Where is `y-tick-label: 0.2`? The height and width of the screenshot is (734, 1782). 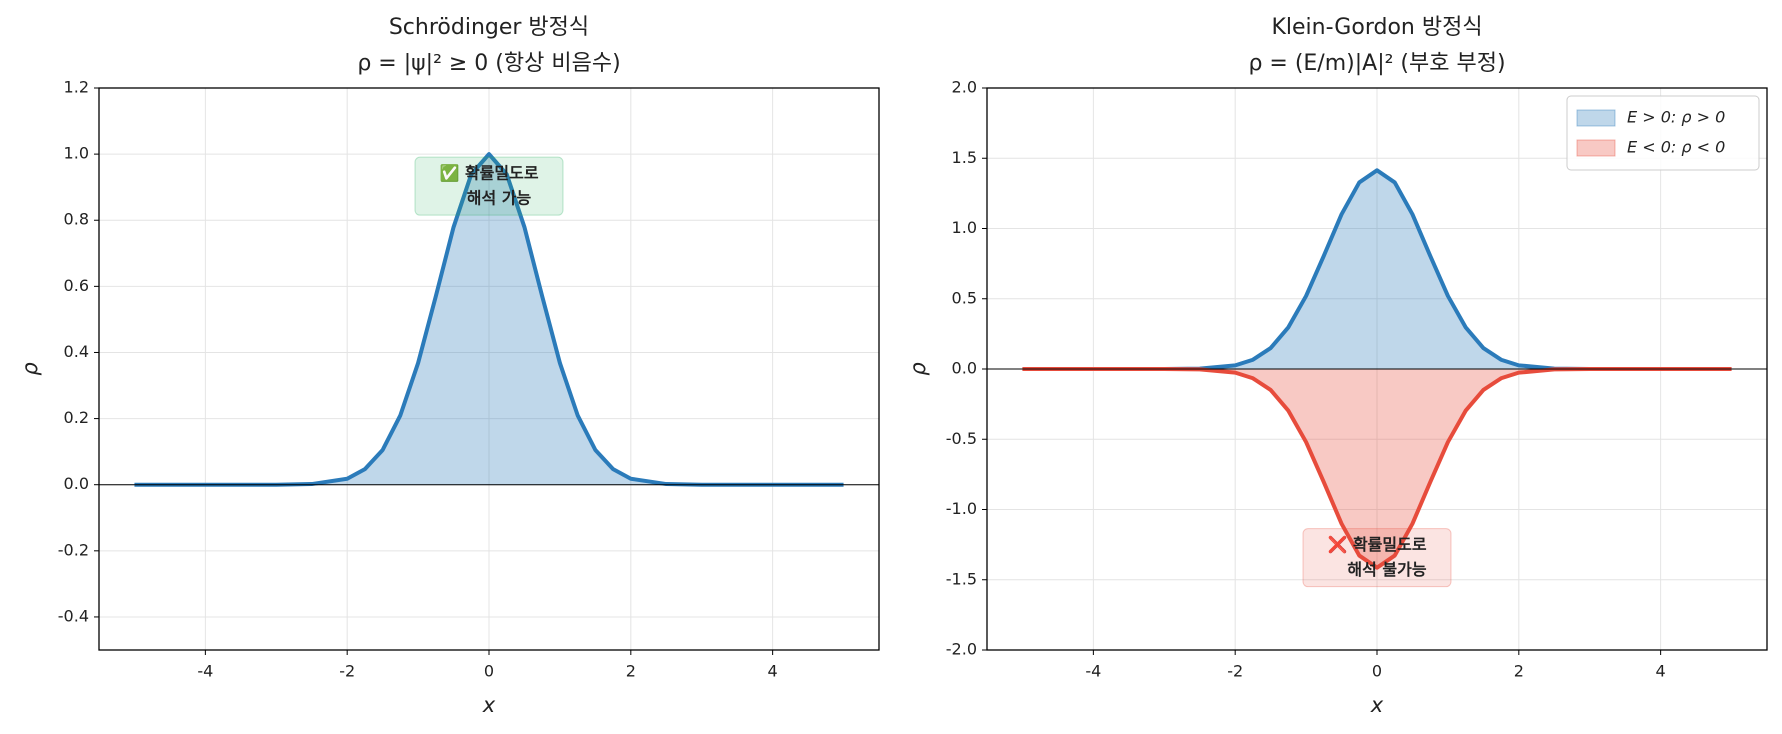 y-tick-label: 0.2 is located at coordinates (76, 417).